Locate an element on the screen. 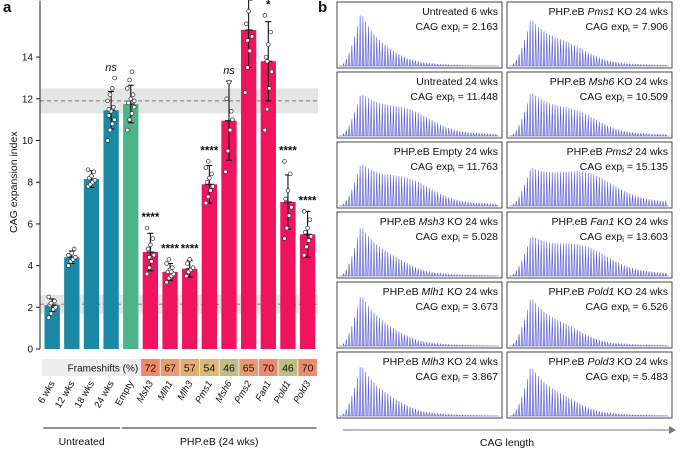 The height and width of the screenshot is (450, 685). group-label: PHP.eB (24 wks) is located at coordinates (219, 442).